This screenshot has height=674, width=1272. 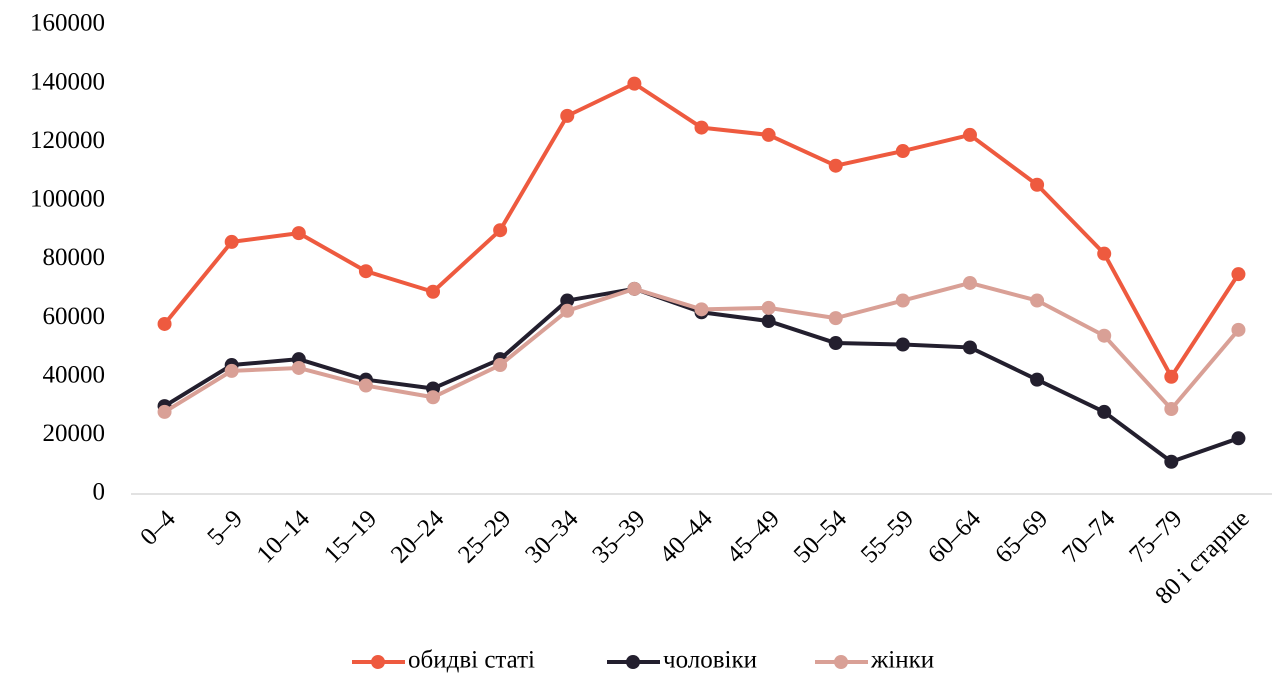 I want to click on x-tick-label: 45–49, so click(x=753, y=536).